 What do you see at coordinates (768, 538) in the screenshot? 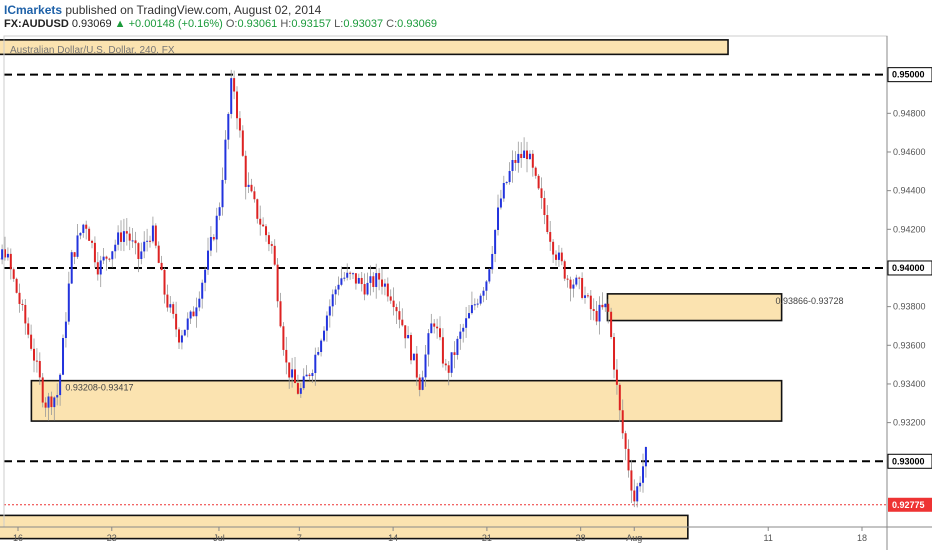
I see `x-tick-label: 11` at bounding box center [768, 538].